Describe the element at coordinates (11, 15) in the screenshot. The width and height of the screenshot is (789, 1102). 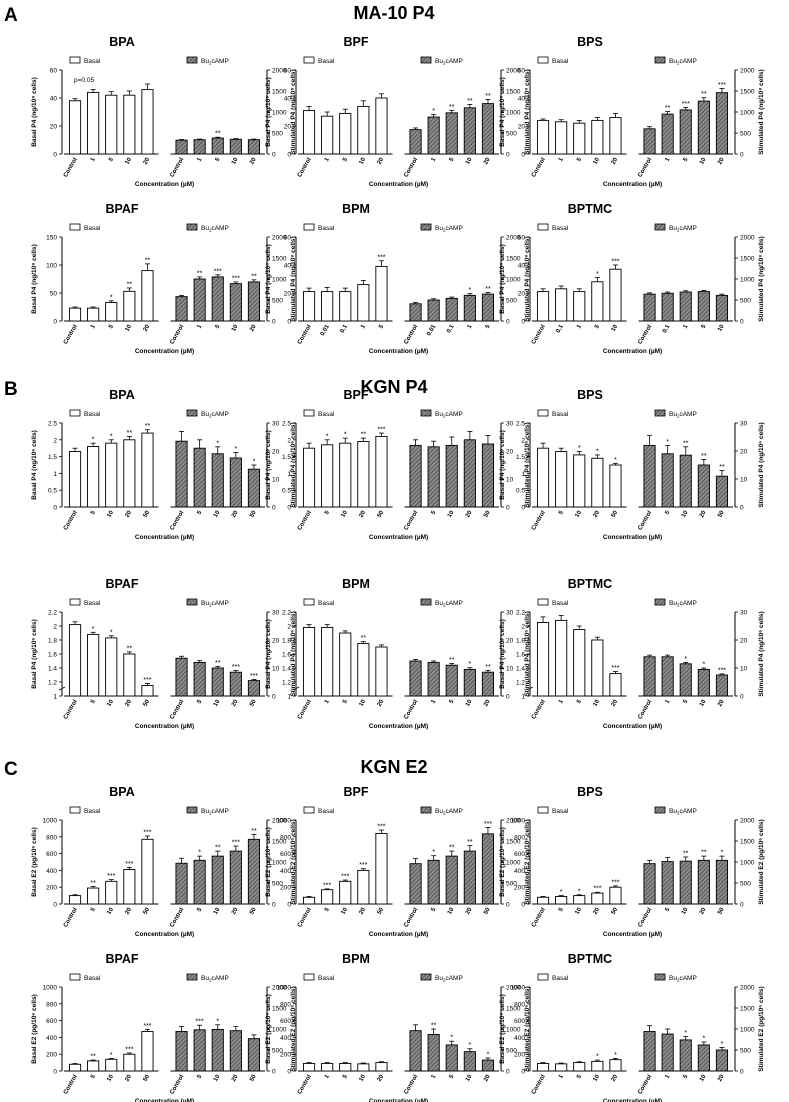
I see `panel-letter: A` at that location.